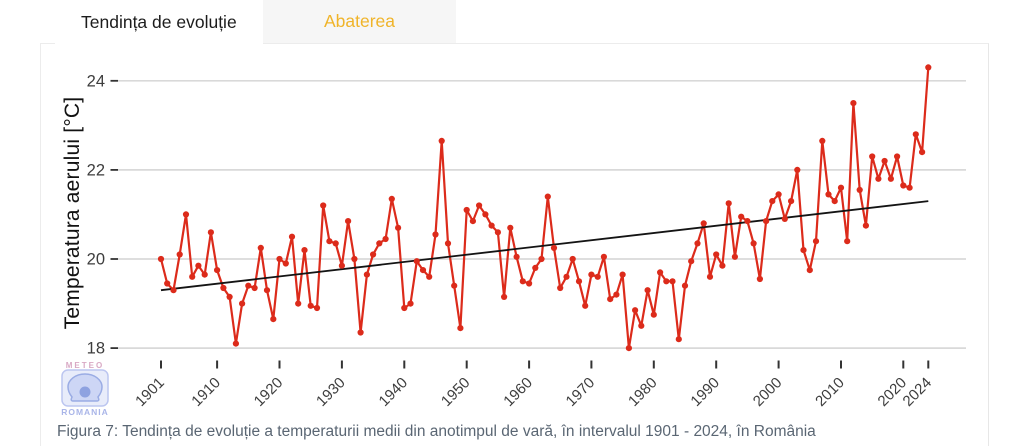 This screenshot has height=446, width=1024. Describe the element at coordinates (96, 349) in the screenshot. I see `svg-text: 18` at that location.